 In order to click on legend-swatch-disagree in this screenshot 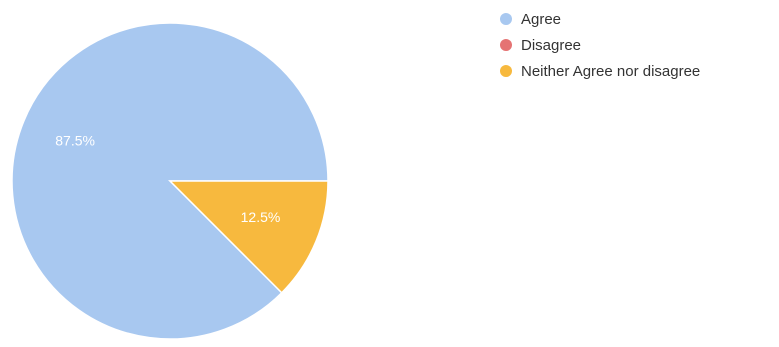, I will do `click(506, 45)`.